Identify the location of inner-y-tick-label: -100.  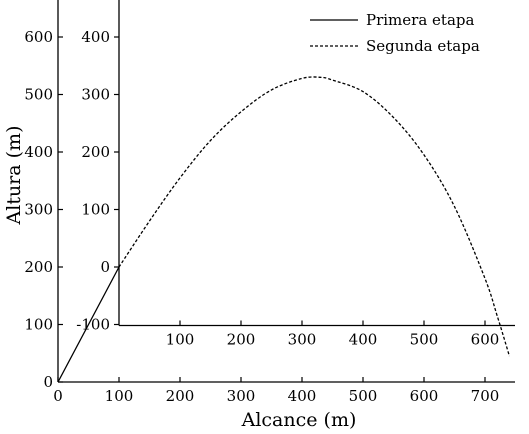
(93, 325).